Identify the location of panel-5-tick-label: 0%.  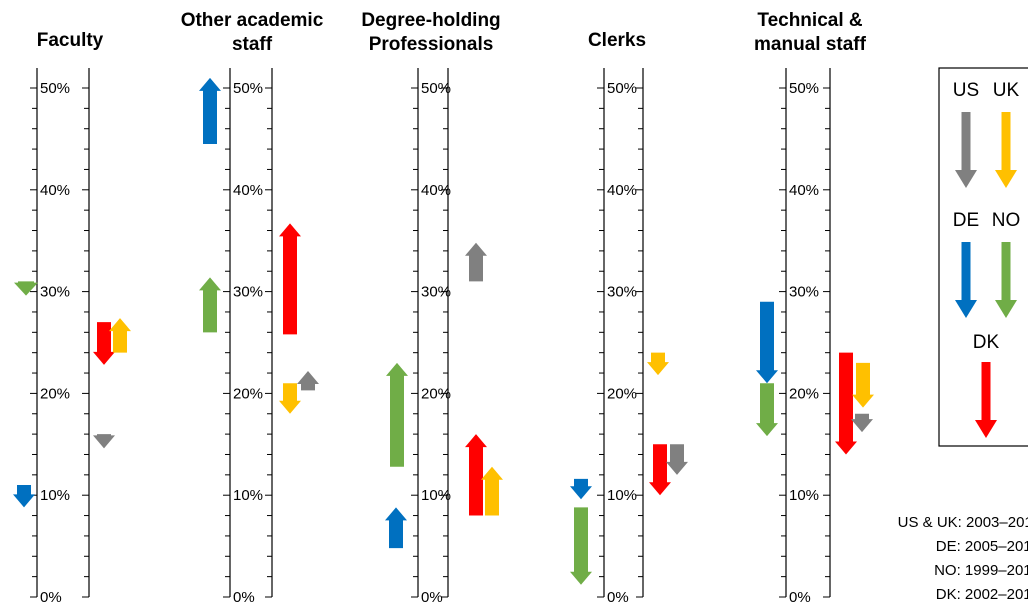
(800, 597).